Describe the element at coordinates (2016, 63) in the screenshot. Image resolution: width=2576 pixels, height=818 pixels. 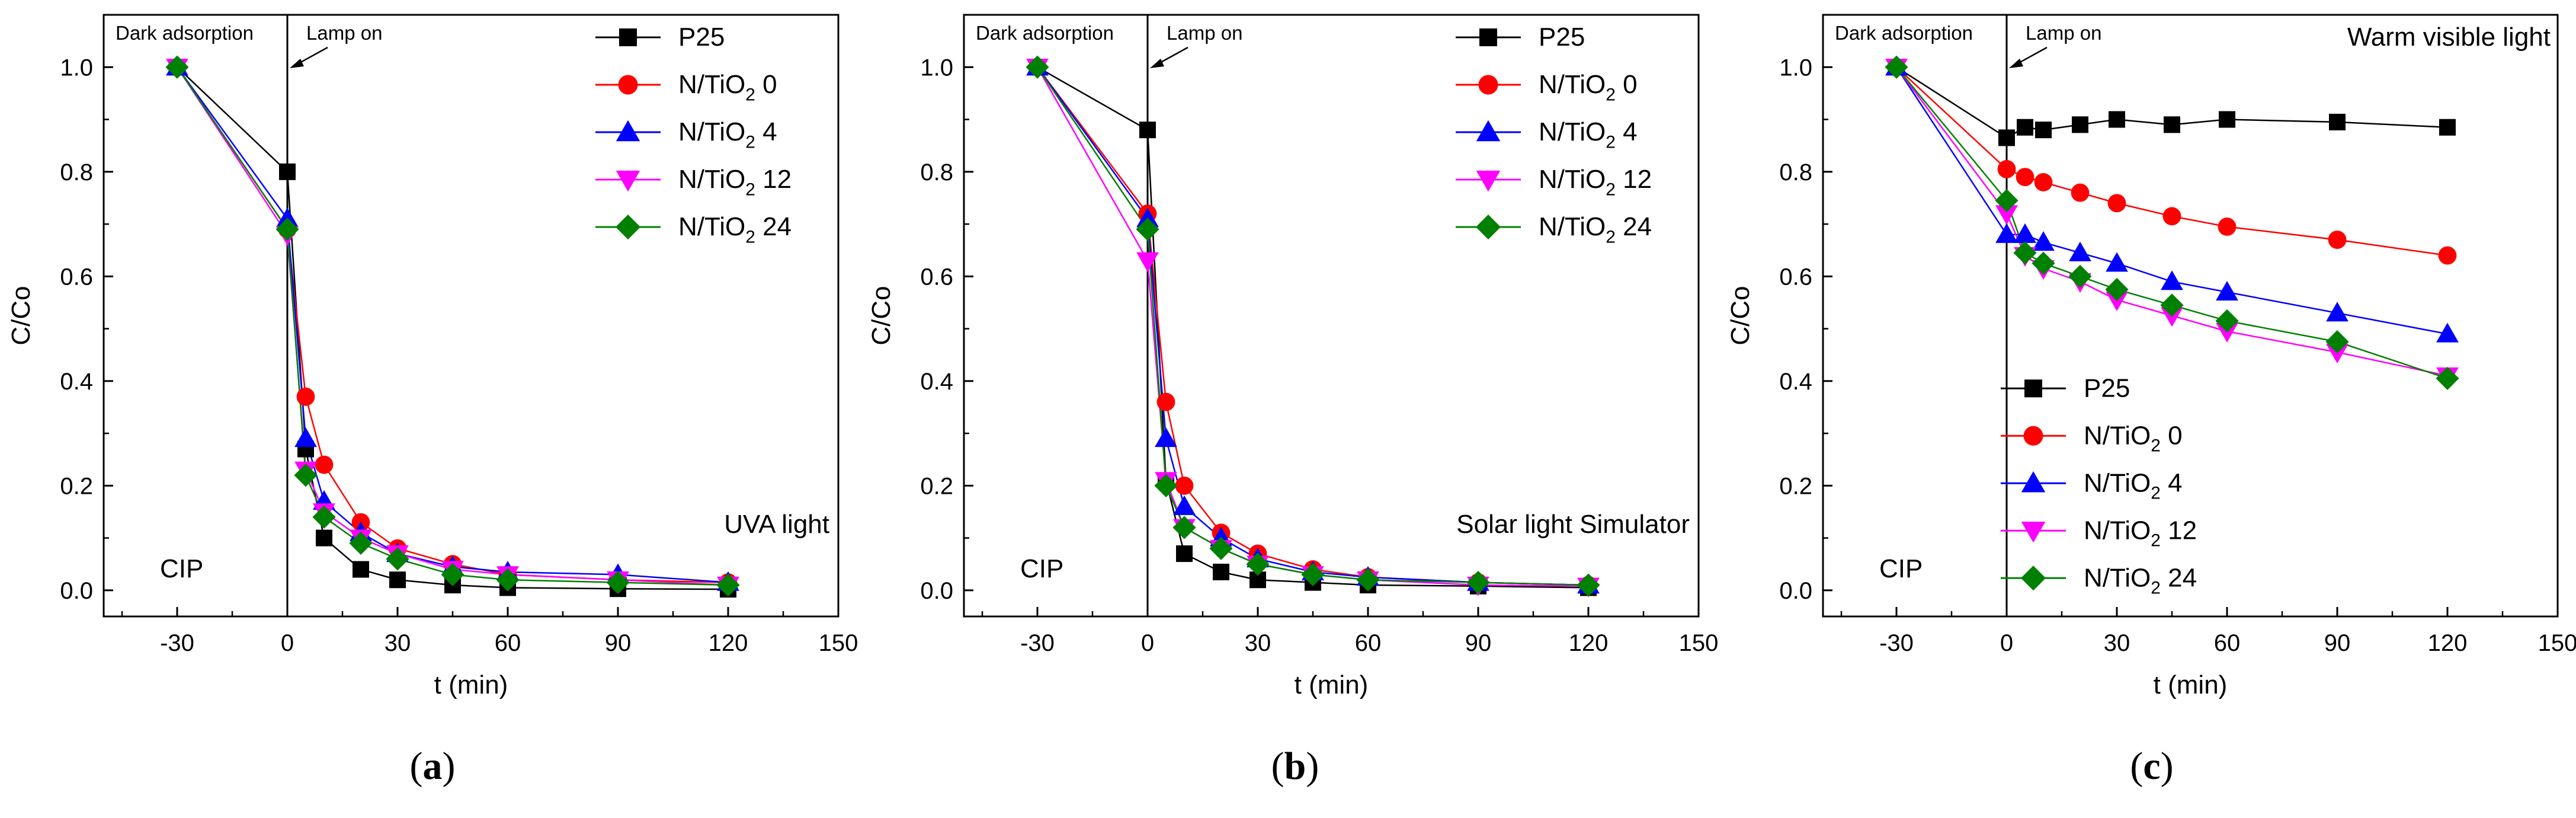
I see `lamp-on-arrowhead` at that location.